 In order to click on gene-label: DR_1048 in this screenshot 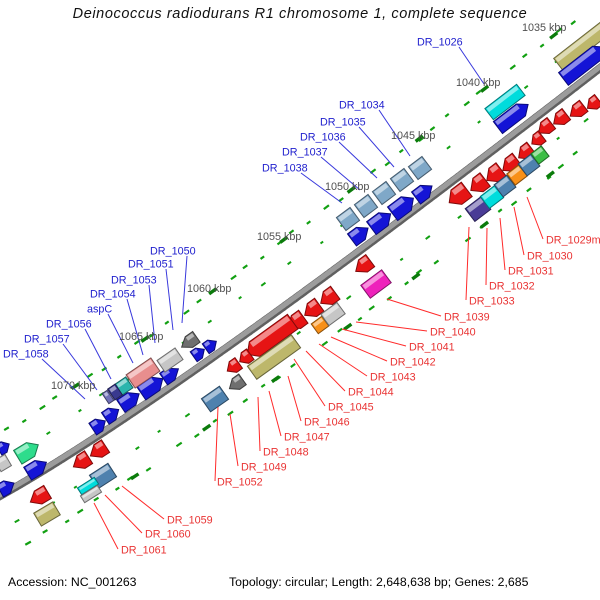, I will do `click(286, 453)`.